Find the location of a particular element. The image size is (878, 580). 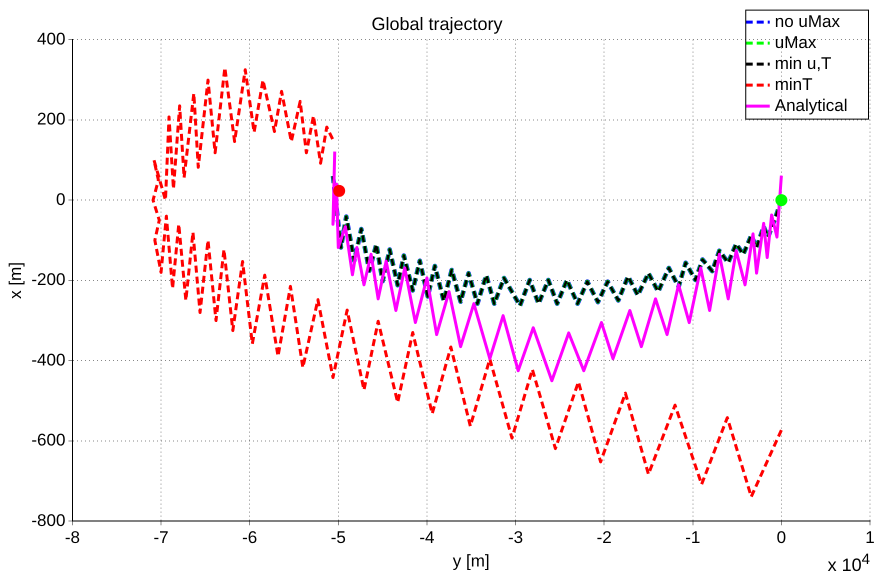

x-tick-label: -4 is located at coordinates (426, 538).